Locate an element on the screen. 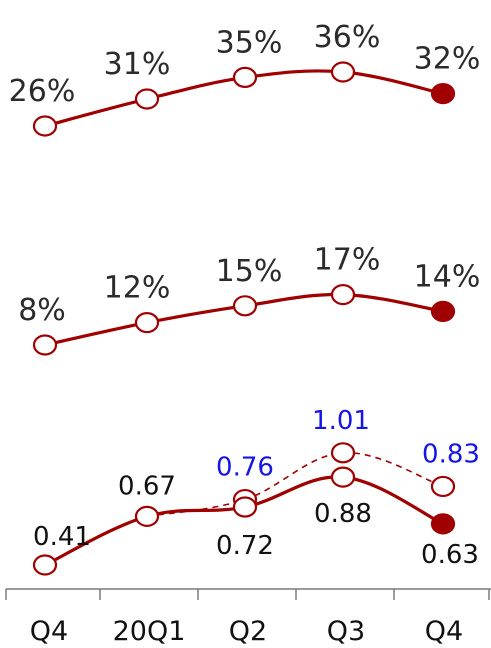 Image resolution: width=491 pixels, height=648 pixels. data-label: 8% is located at coordinates (42, 310).